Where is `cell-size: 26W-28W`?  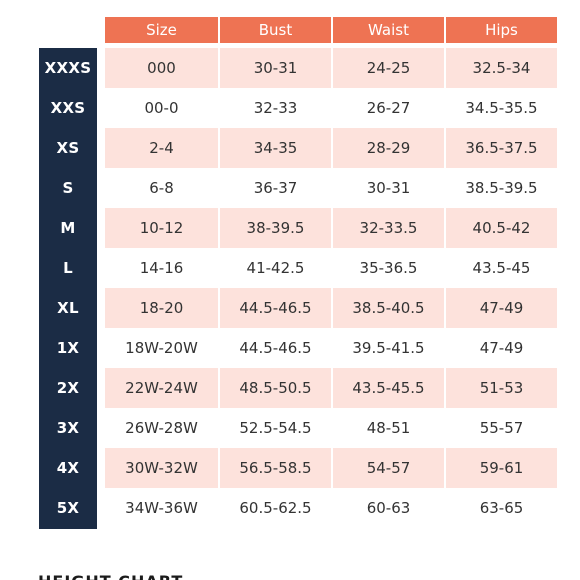 cell-size: 26W-28W is located at coordinates (162, 428).